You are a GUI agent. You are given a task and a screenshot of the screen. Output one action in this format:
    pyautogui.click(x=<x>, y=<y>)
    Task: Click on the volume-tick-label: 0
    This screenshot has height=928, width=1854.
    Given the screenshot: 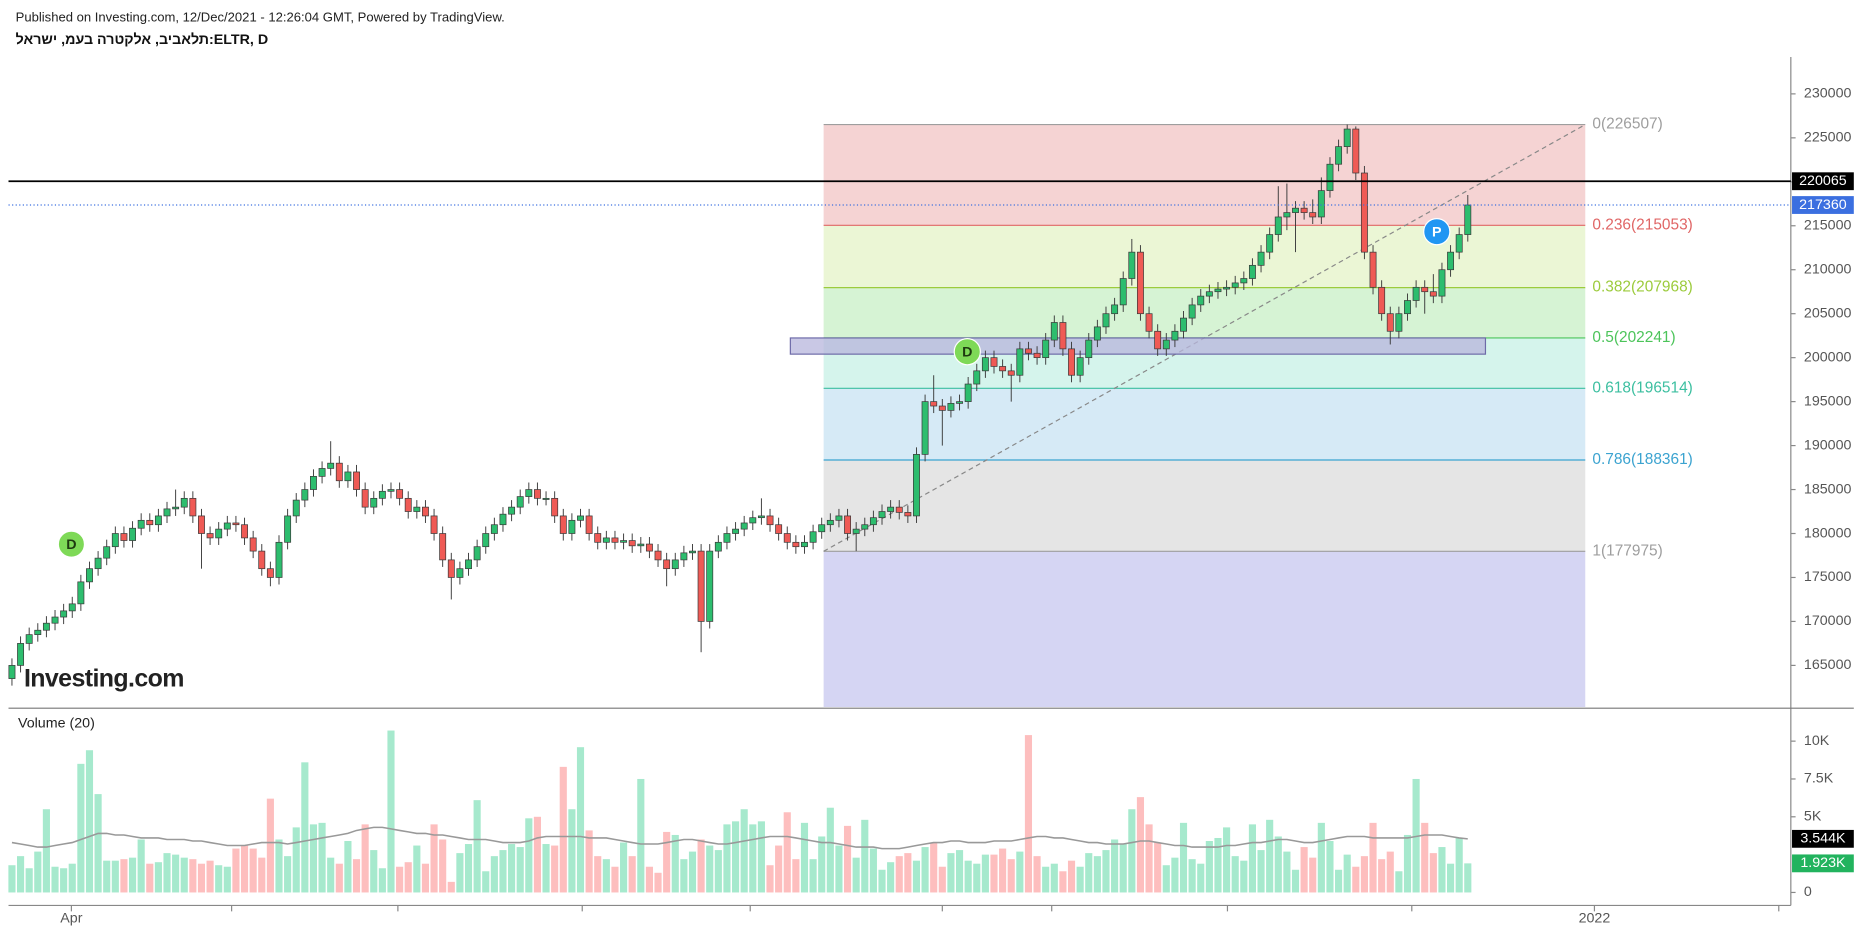 What is the action you would take?
    pyautogui.click(x=1808, y=892)
    